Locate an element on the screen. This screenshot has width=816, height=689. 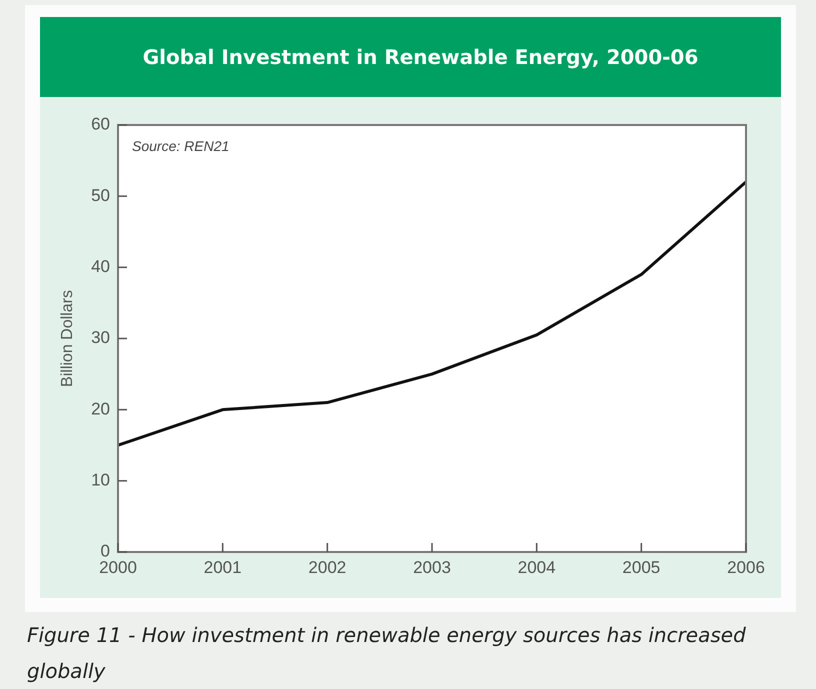
x-tick-label: 2004 is located at coordinates (537, 567).